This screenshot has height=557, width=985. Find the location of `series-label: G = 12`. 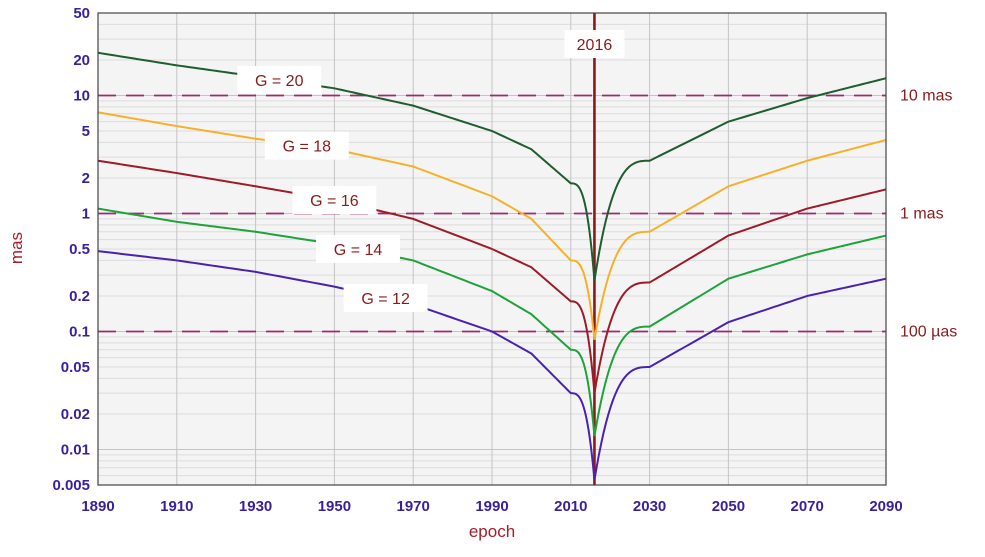

series-label: G = 12 is located at coordinates (385, 299).